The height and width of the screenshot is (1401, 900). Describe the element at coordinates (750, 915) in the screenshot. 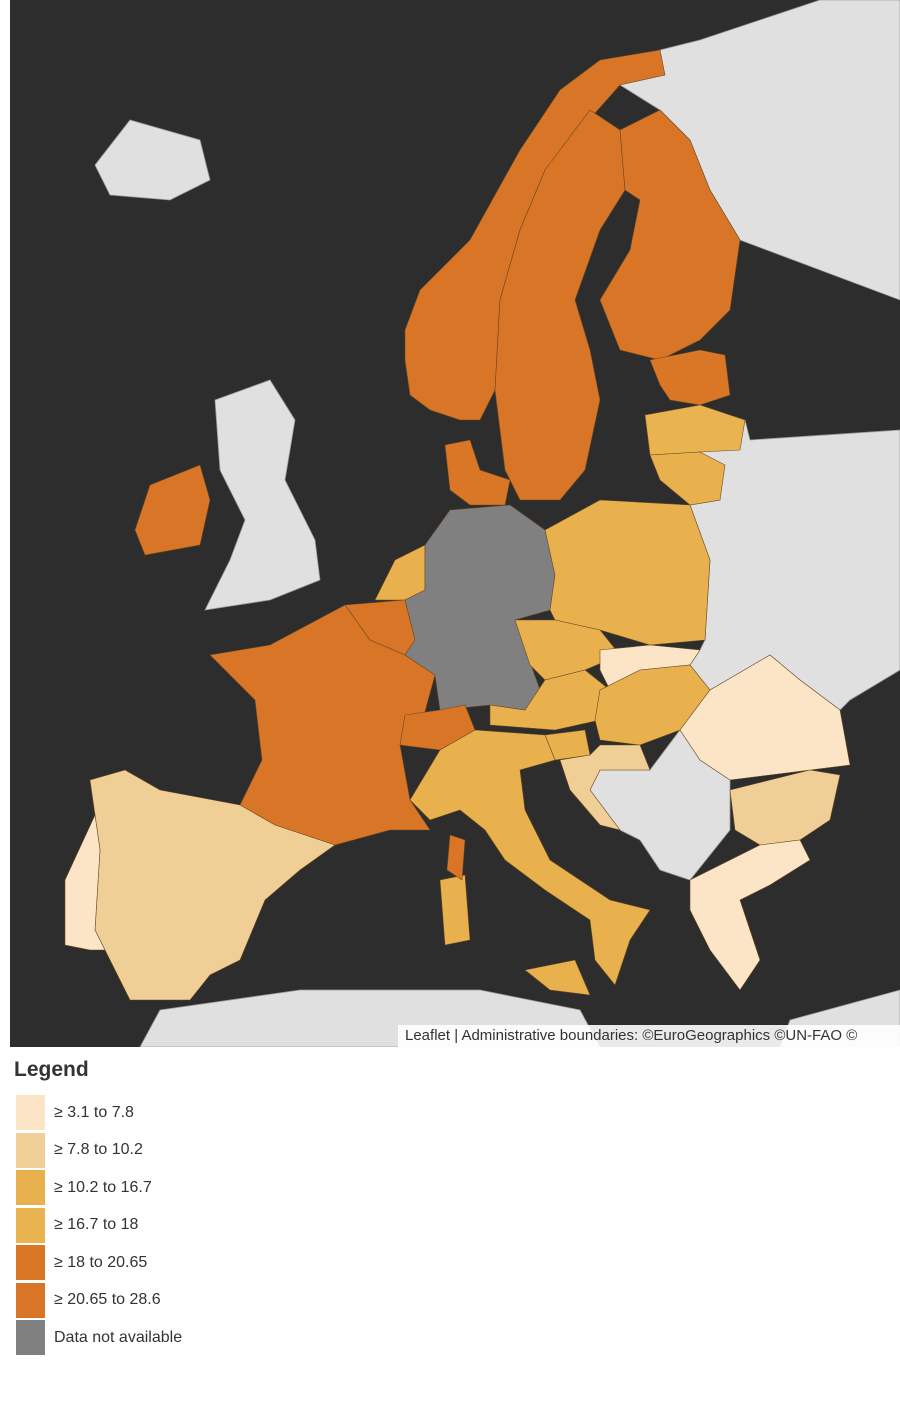

I see `greece` at that location.